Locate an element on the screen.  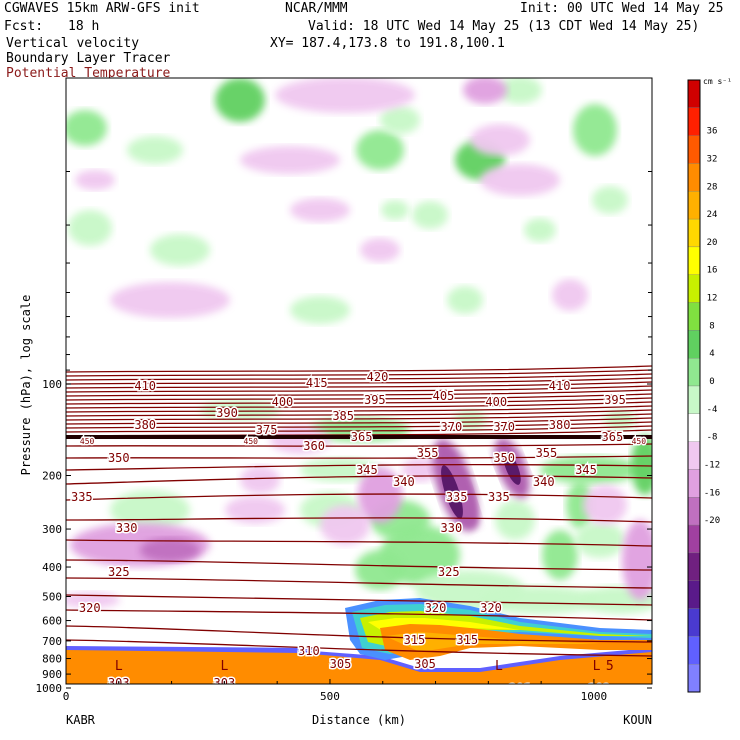
y-tick-label: 800 is located at coordinates (52, 659).